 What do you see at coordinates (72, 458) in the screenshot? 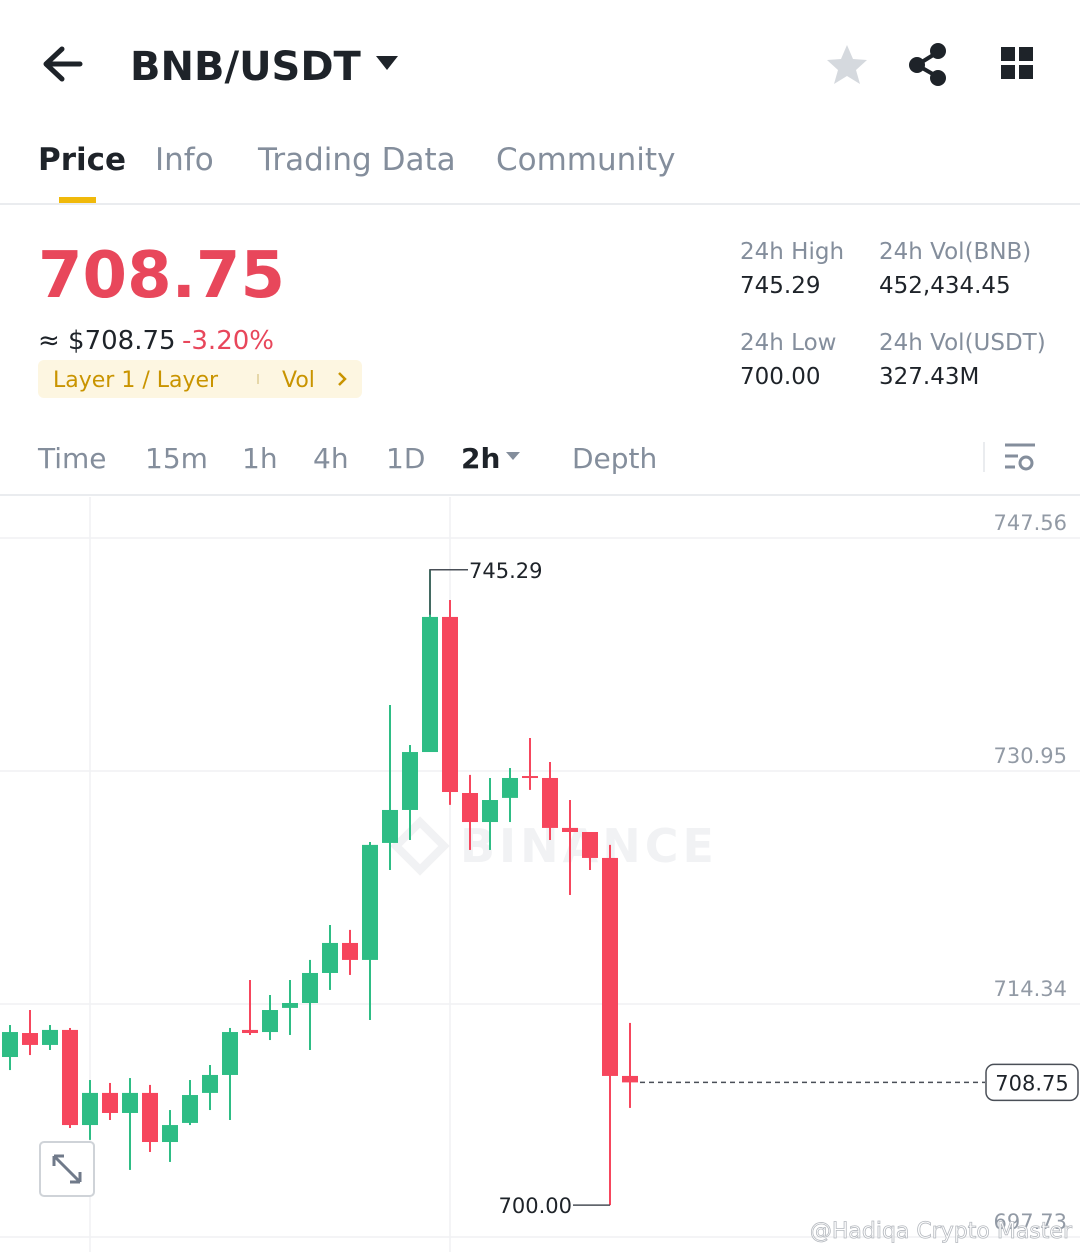
I see `interval: Time` at bounding box center [72, 458].